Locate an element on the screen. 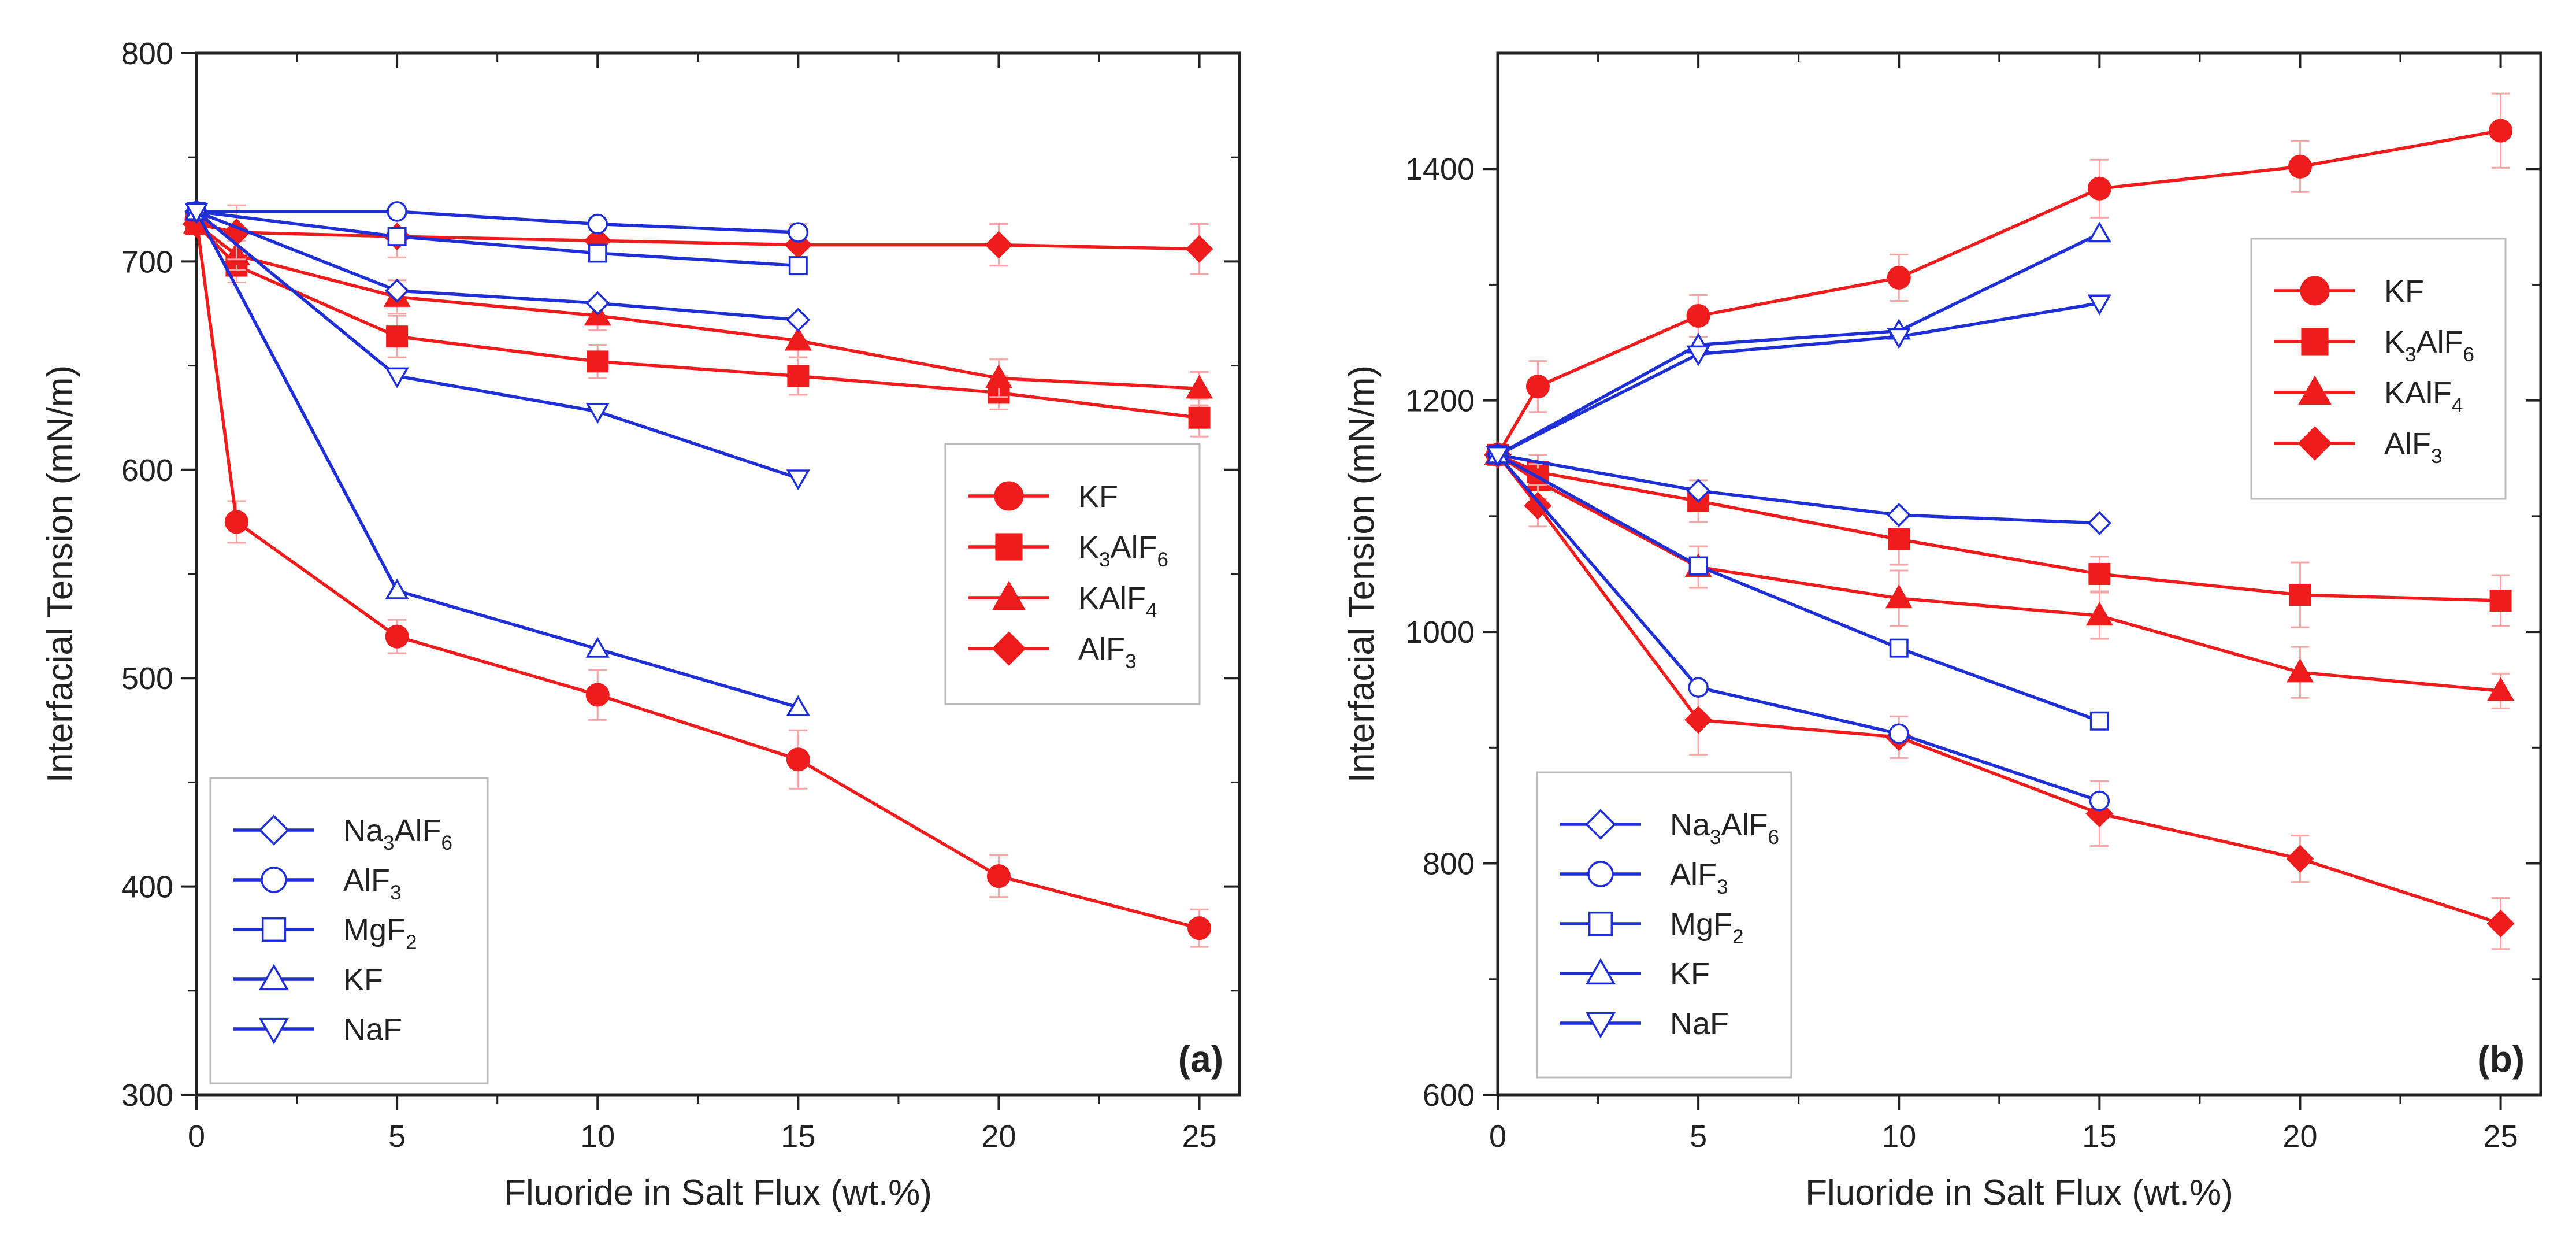 The image size is (2576, 1259). series-blue-alf3 is located at coordinates (498, 222).